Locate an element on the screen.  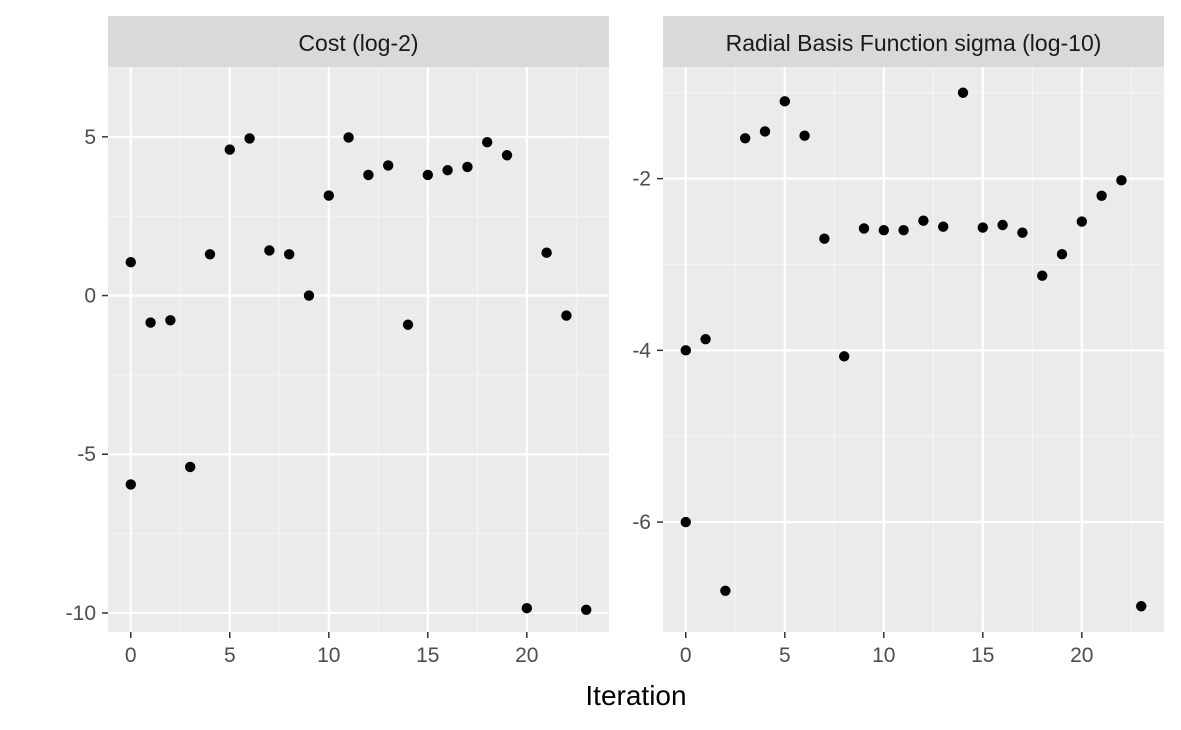
y-tick-label: 0 is located at coordinates (90, 296).